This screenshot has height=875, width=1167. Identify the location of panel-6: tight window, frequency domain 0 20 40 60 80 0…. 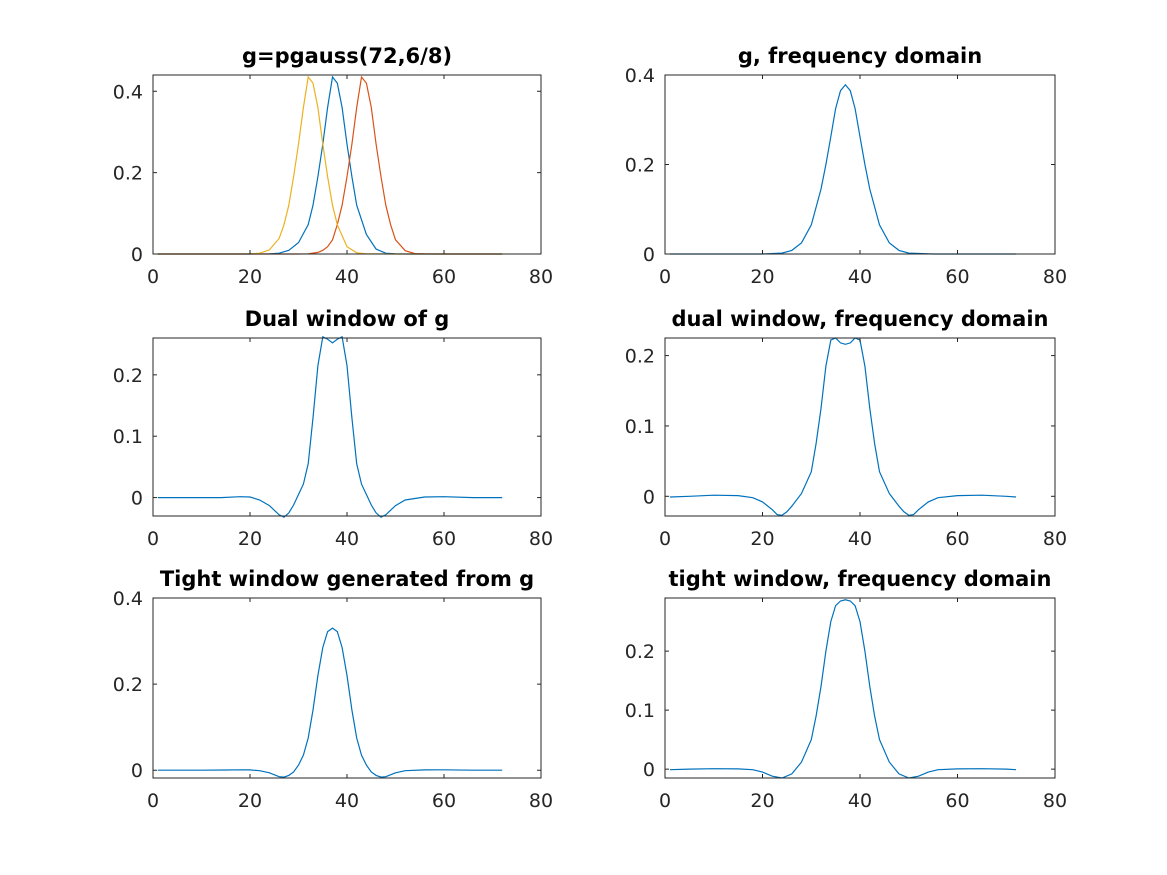
(846, 689).